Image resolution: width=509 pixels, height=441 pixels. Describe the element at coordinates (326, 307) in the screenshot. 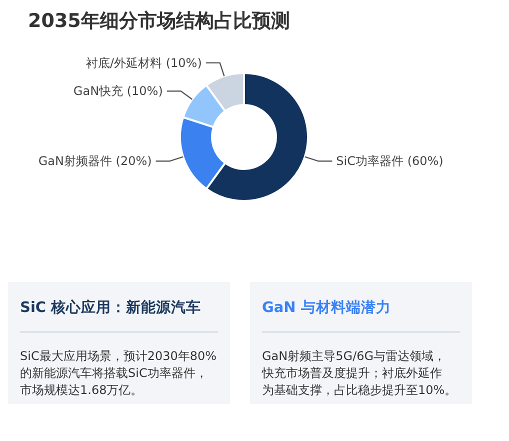

I see `text: GaN 与材料端潜力` at that location.